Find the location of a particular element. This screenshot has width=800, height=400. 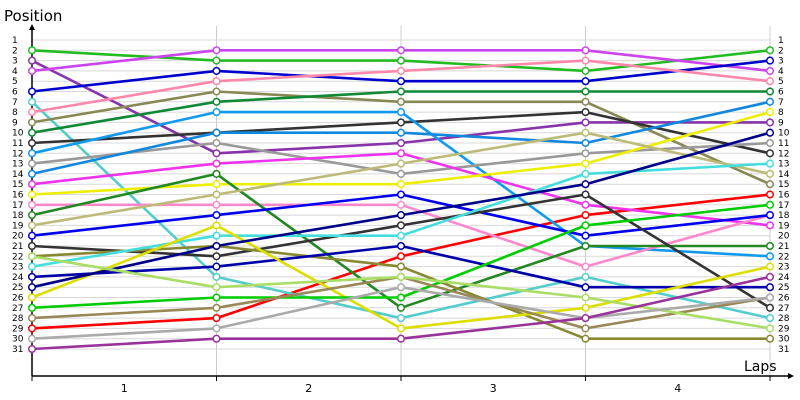

y-tick-label: 22 is located at coordinates (17, 257).